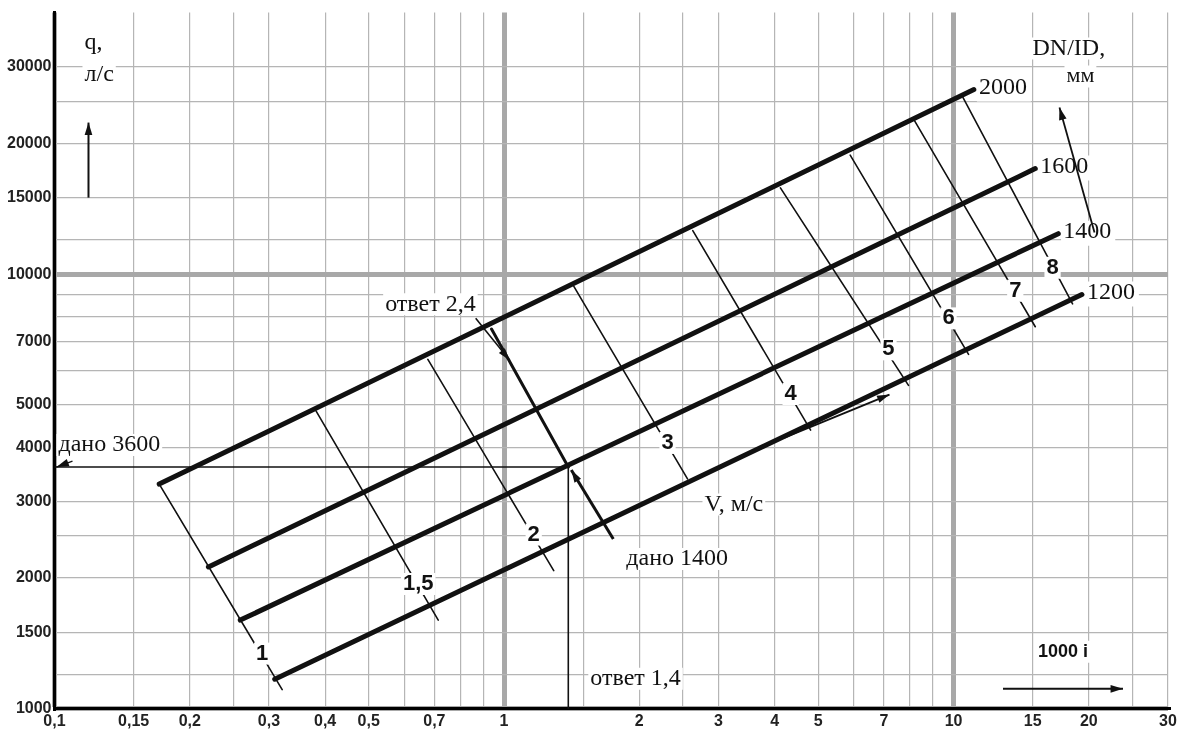  I want to click on x-axis-title: 1000 i, so click(1063, 650).